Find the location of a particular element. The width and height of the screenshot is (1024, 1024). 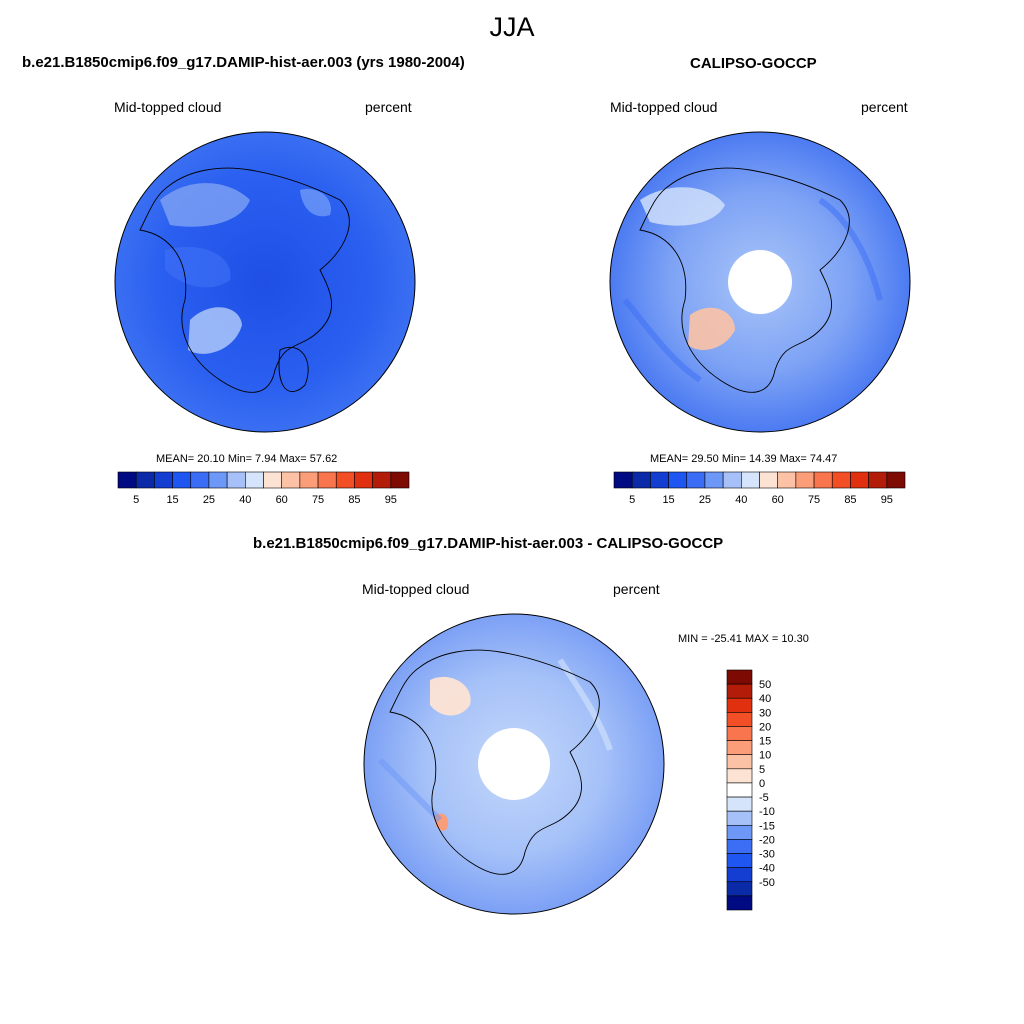

diff-colorbar-tick-label: -20 is located at coordinates (767, 840).